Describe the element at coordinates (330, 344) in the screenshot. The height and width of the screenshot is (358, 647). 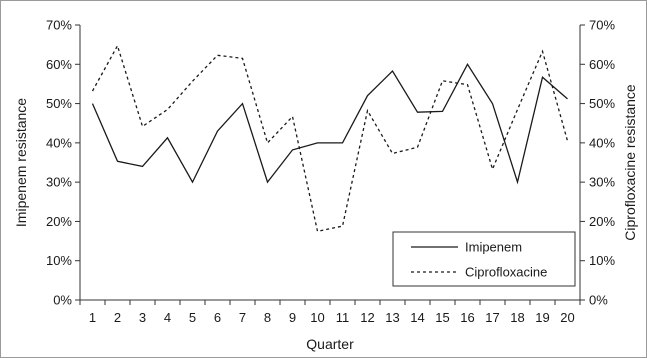
I see `x-axis-title: Quarter` at that location.